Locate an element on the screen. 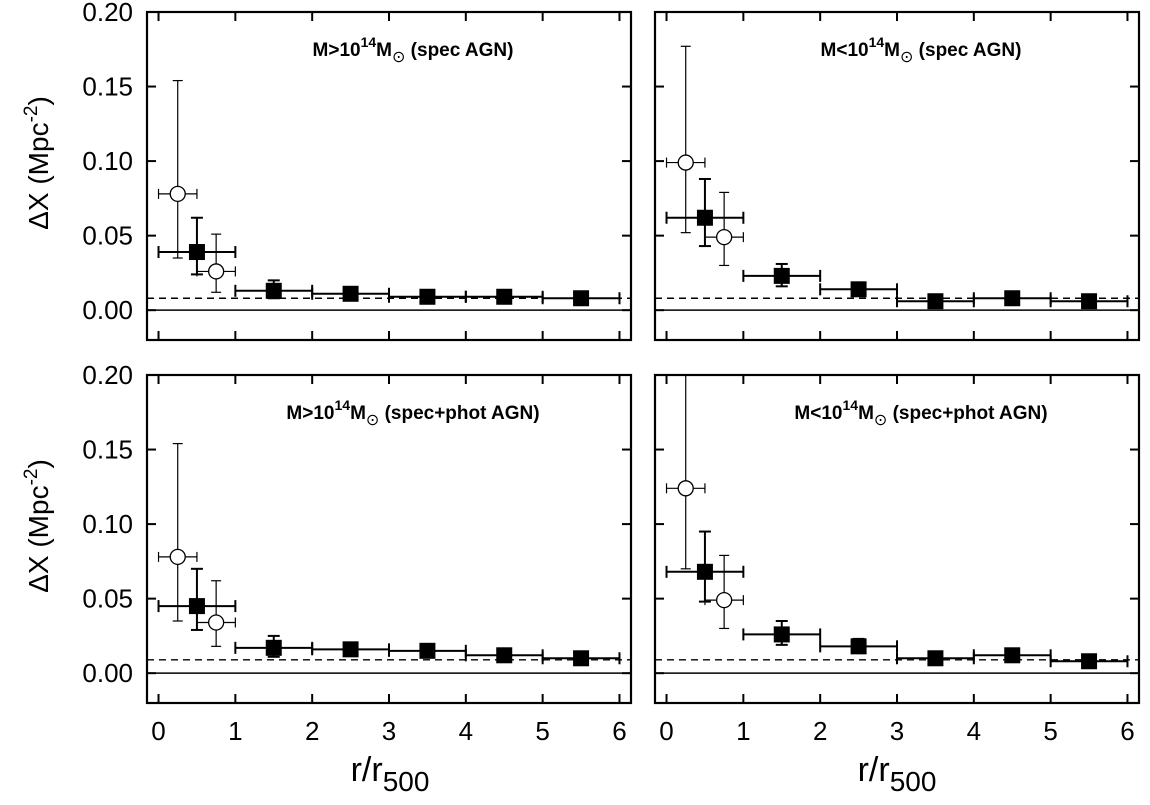  panel-title-mass: M<10 is located at coordinates (845, 50).